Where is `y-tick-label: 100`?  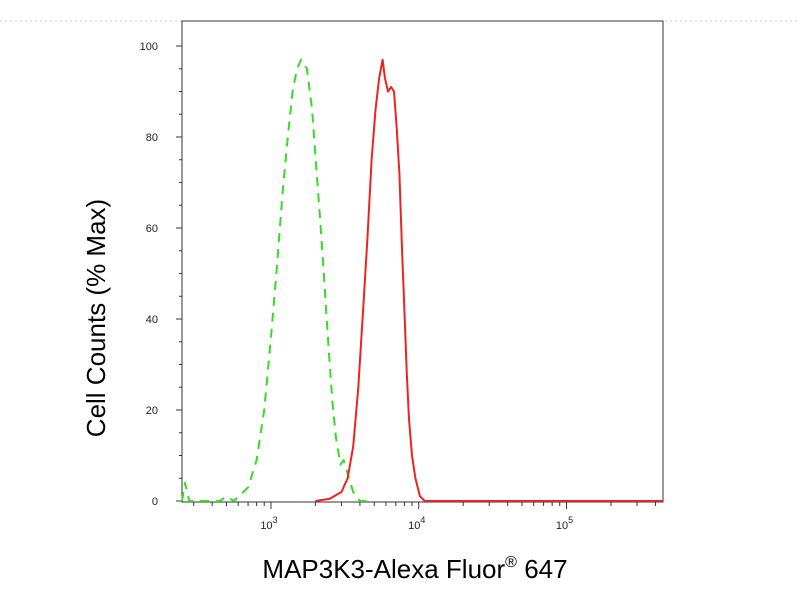 y-tick-label: 100 is located at coordinates (149, 47).